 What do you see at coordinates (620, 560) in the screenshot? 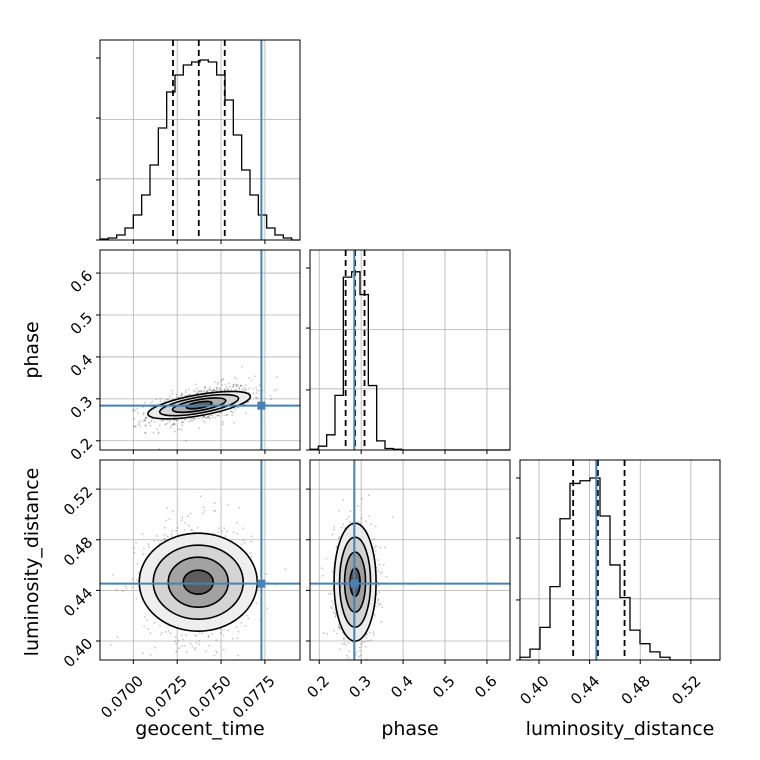
I see `panel-background` at bounding box center [620, 560].